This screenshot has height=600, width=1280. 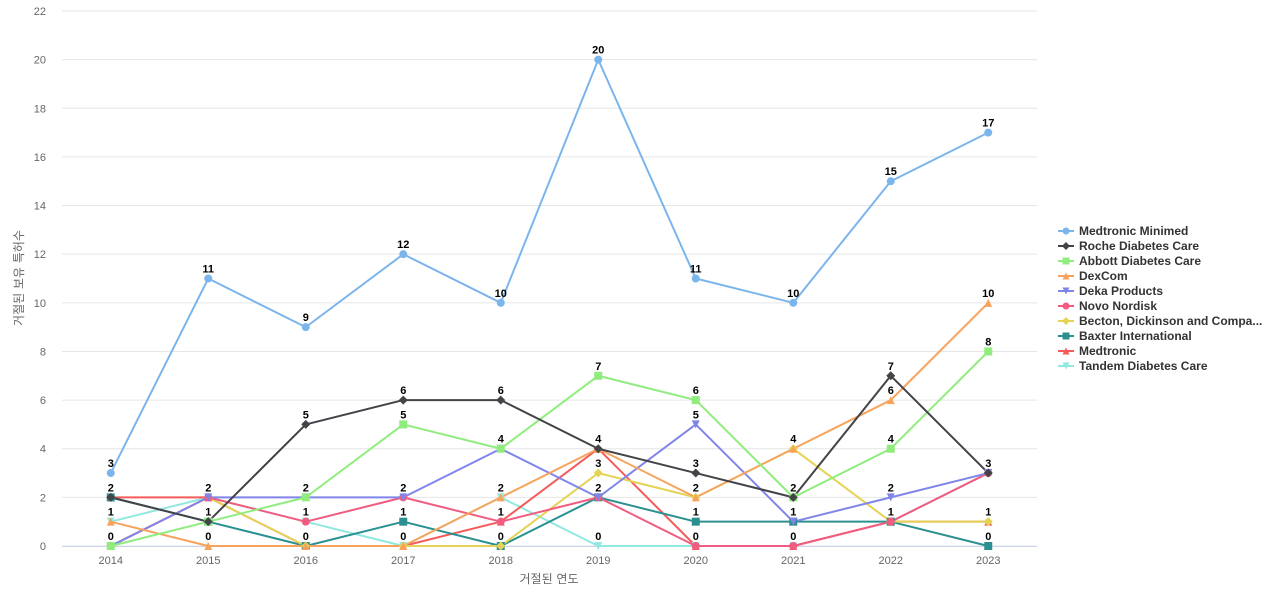 What do you see at coordinates (598, 440) in the screenshot?
I see `data-label: 4` at bounding box center [598, 440].